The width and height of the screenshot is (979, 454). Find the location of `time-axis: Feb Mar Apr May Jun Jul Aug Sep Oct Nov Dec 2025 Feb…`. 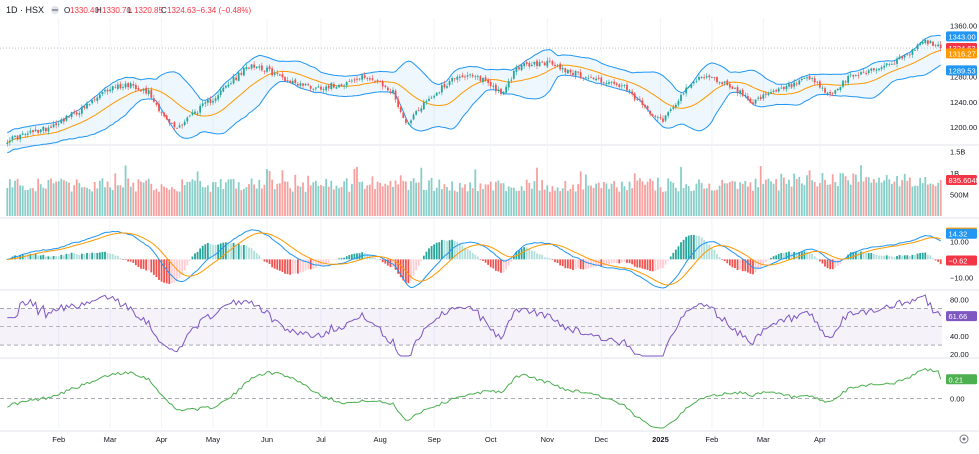

time-axis: Feb Mar Apr May Jun Jul Aug Sep Oct Nov Dec 2025 Feb… is located at coordinates (489, 437).